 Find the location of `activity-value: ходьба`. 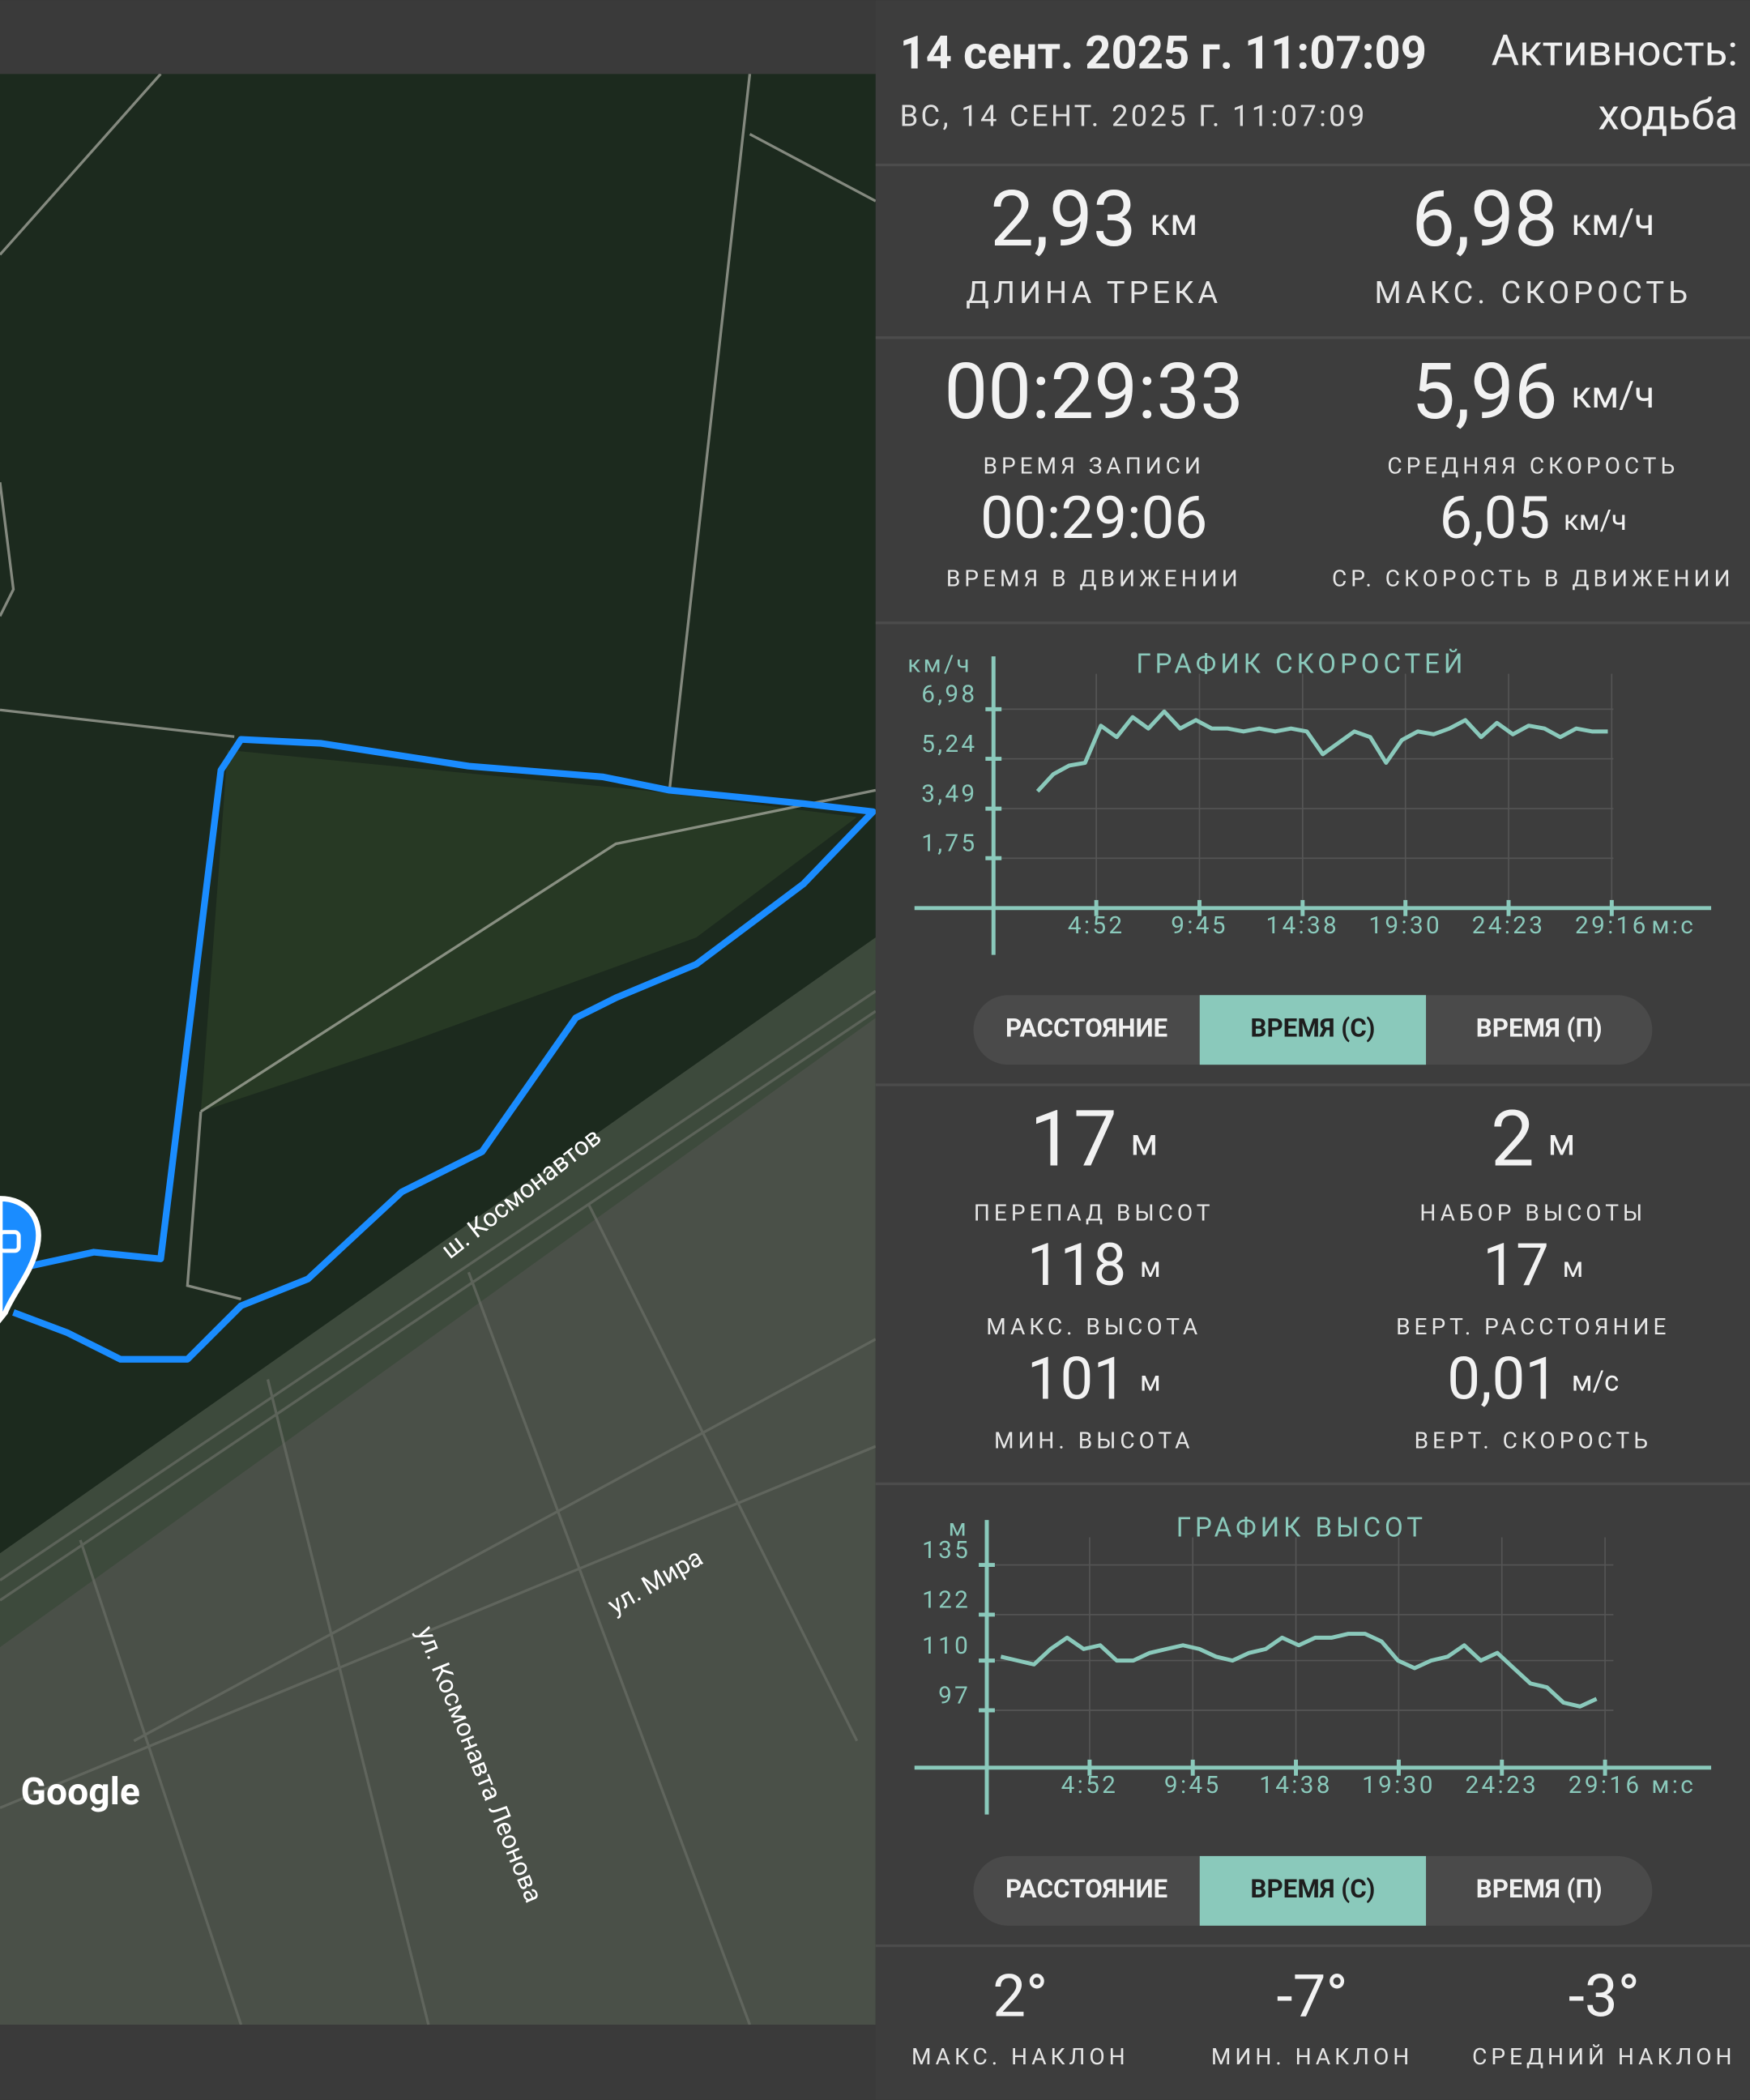

activity-value: ходьба is located at coordinates (1668, 115).